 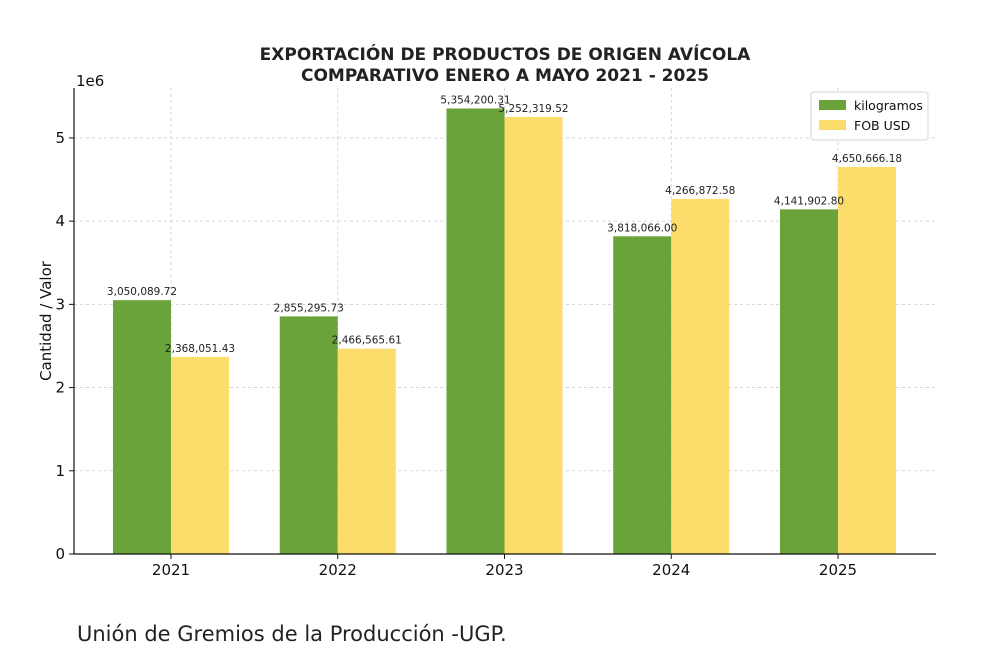 What do you see at coordinates (142, 427) in the screenshot?
I see `bar-kilogramos-2021` at bounding box center [142, 427].